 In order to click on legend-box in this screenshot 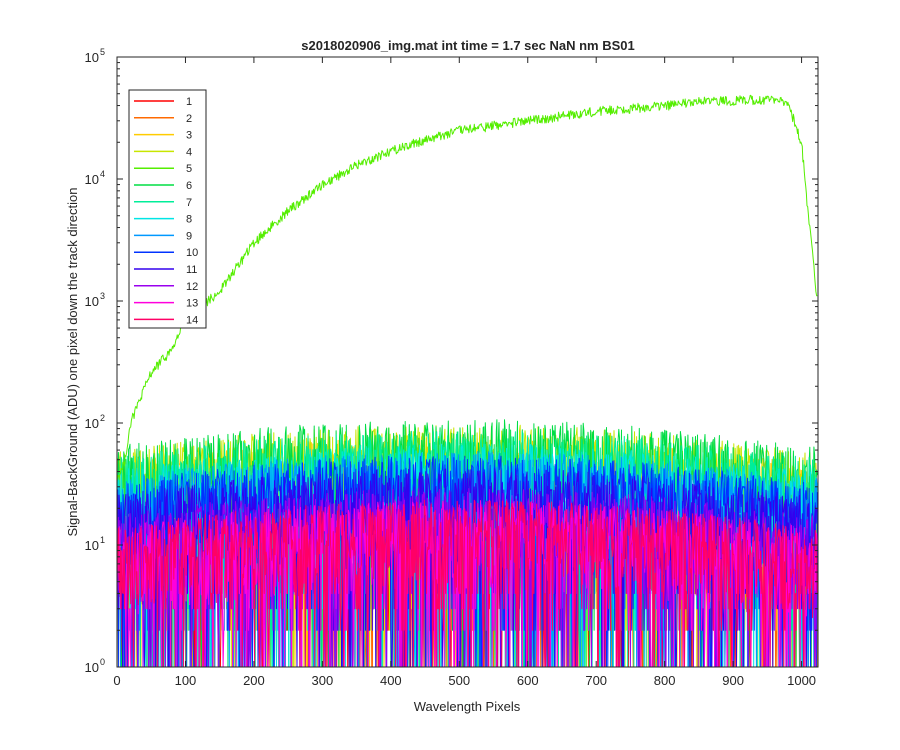, I will do `click(167, 209)`.